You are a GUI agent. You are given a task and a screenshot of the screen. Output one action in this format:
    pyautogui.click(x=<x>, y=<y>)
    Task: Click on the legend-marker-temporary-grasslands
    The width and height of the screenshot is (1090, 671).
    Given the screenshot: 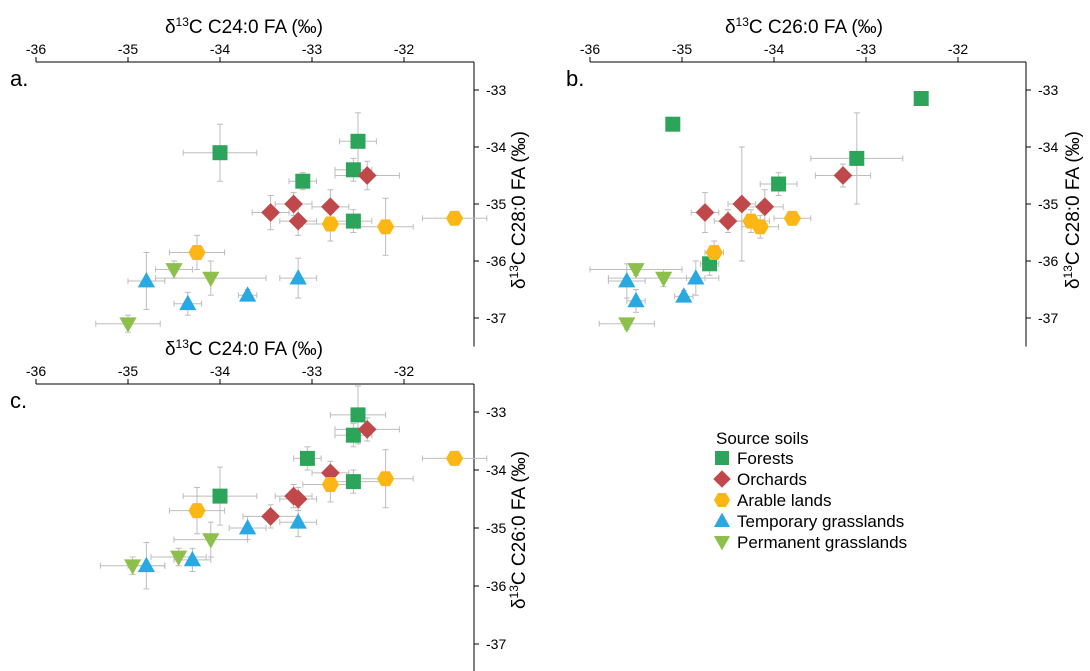 What is the action you would take?
    pyautogui.click(x=722, y=519)
    